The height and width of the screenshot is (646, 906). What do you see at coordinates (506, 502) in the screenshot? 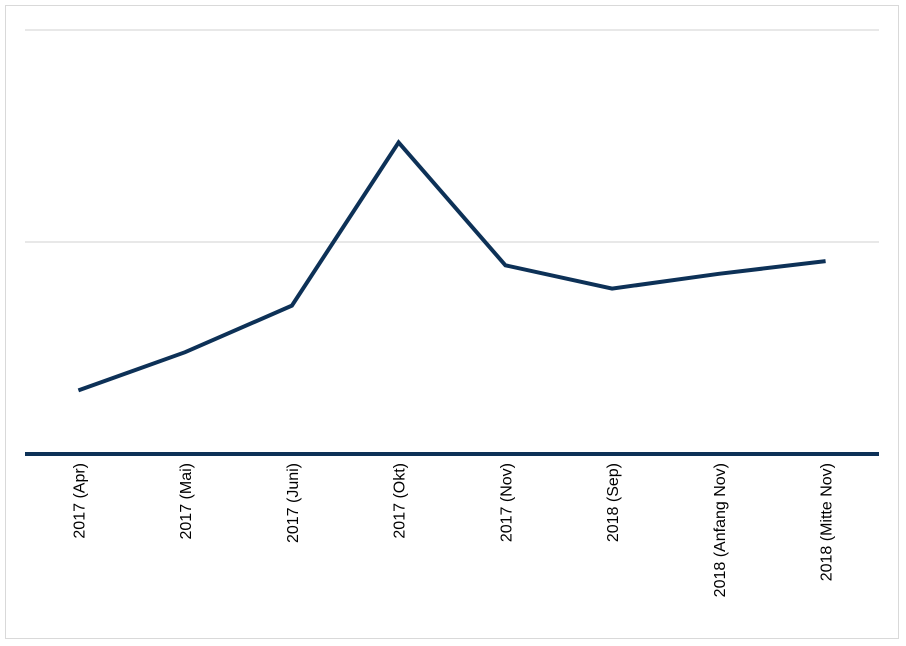
I see `x-tick-label: 2017 (Nov)` at bounding box center [506, 502].